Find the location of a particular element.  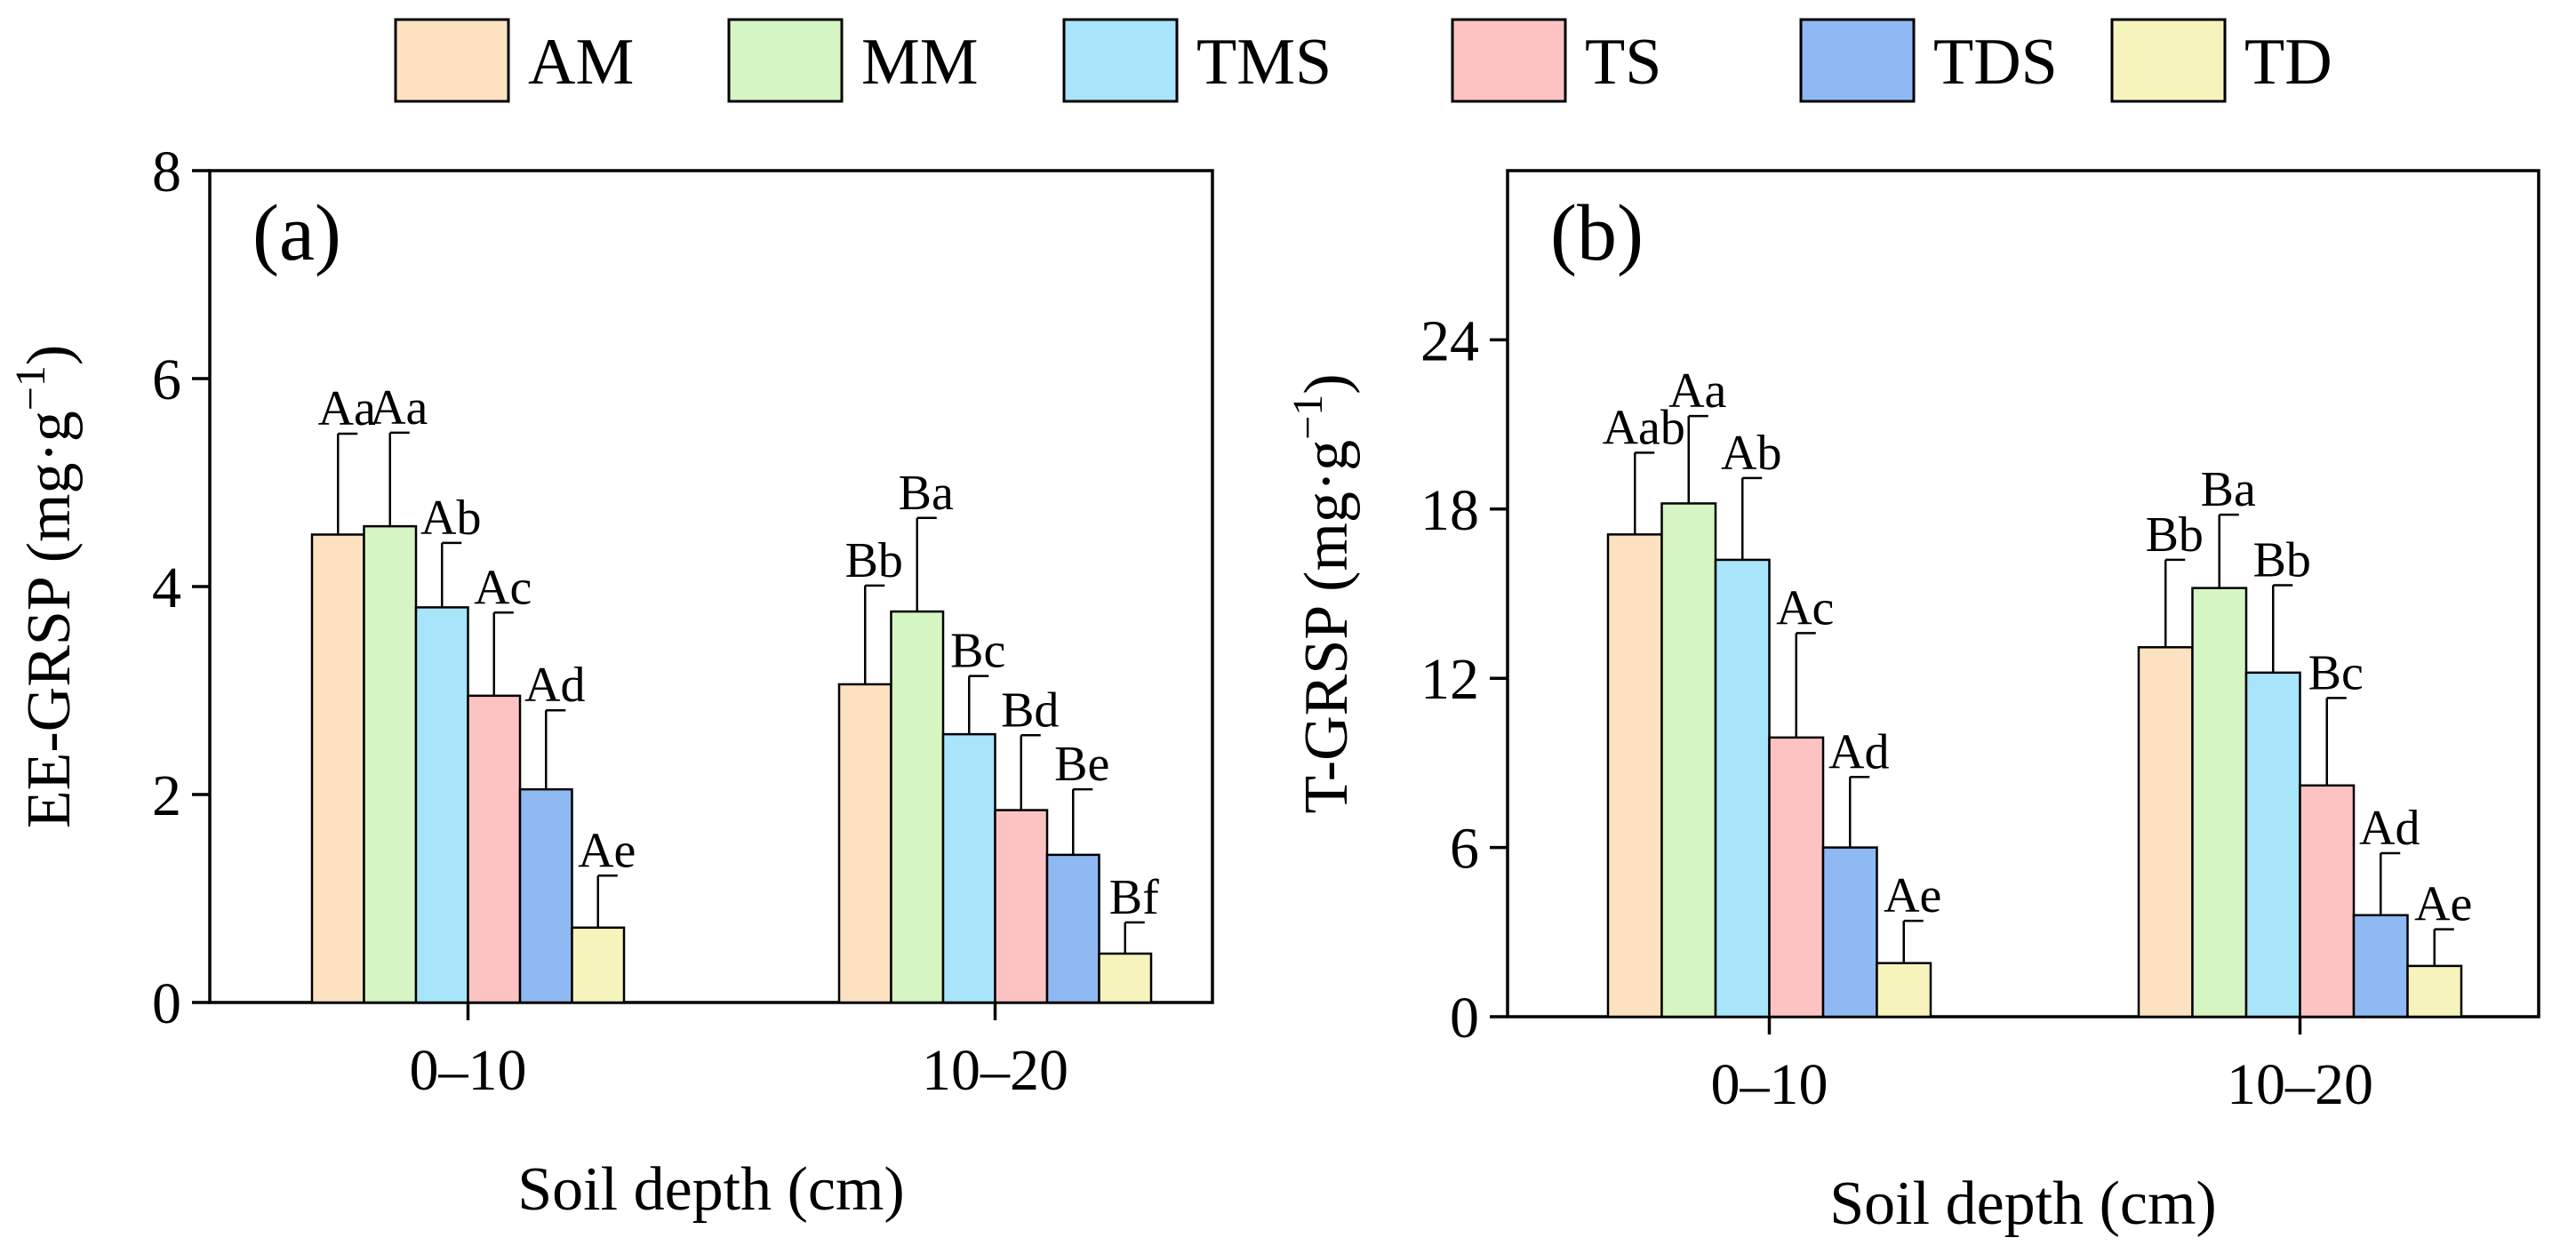

y-tick-label: 4 is located at coordinates (166, 587).